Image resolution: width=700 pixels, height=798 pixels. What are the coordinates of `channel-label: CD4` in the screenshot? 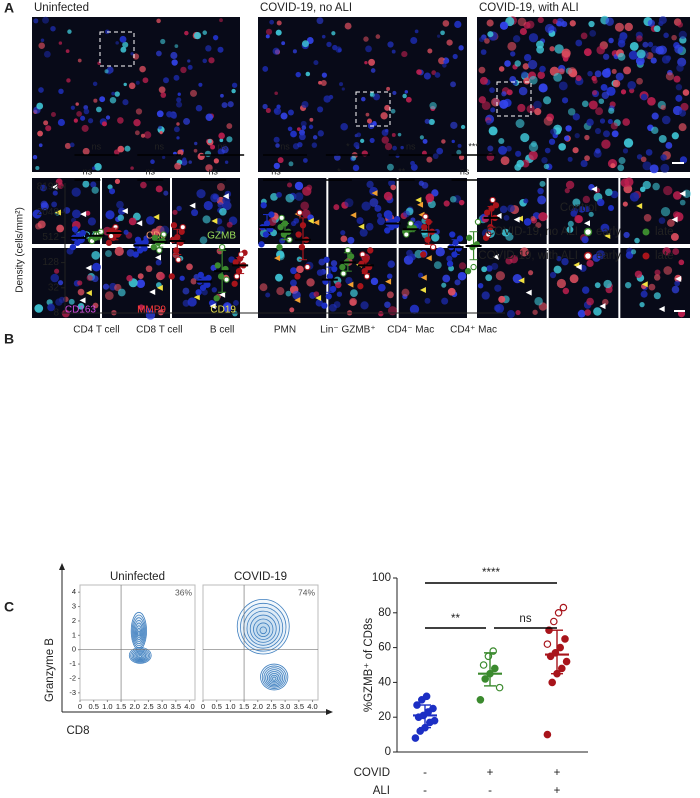 It's located at (86, 236).